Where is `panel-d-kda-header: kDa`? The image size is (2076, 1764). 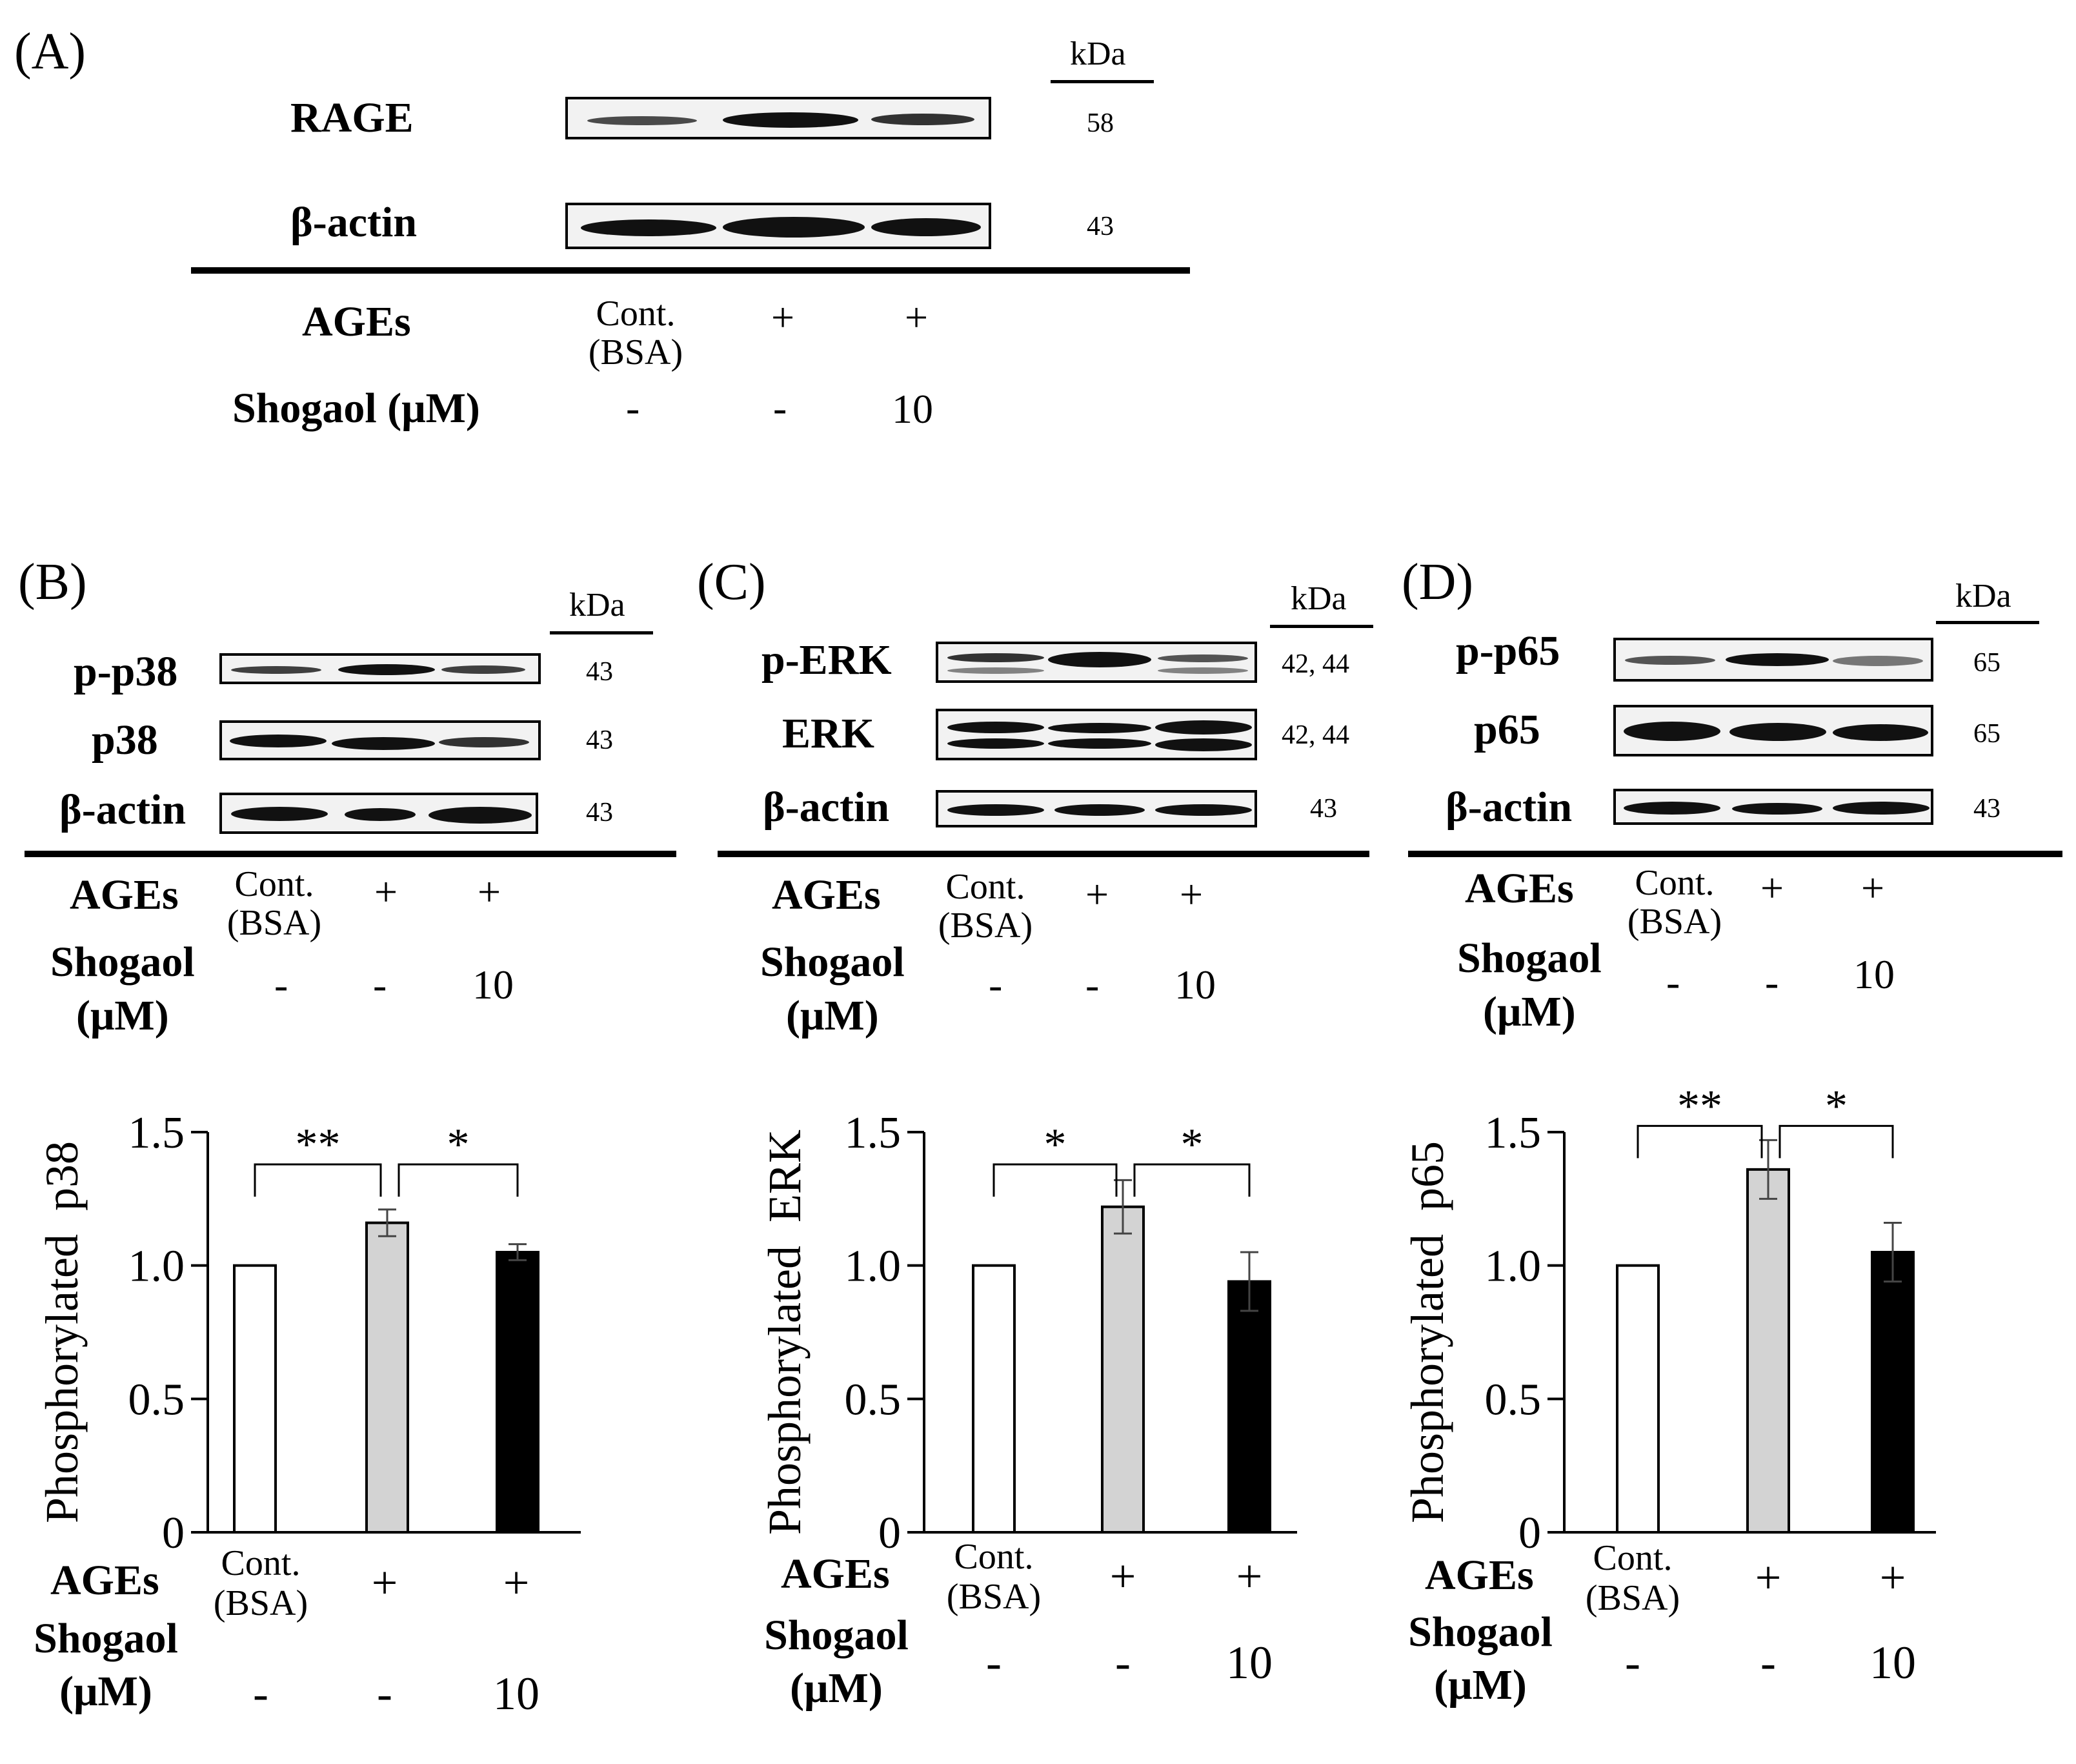
panel-d-kda-header: kDa is located at coordinates (1983, 596).